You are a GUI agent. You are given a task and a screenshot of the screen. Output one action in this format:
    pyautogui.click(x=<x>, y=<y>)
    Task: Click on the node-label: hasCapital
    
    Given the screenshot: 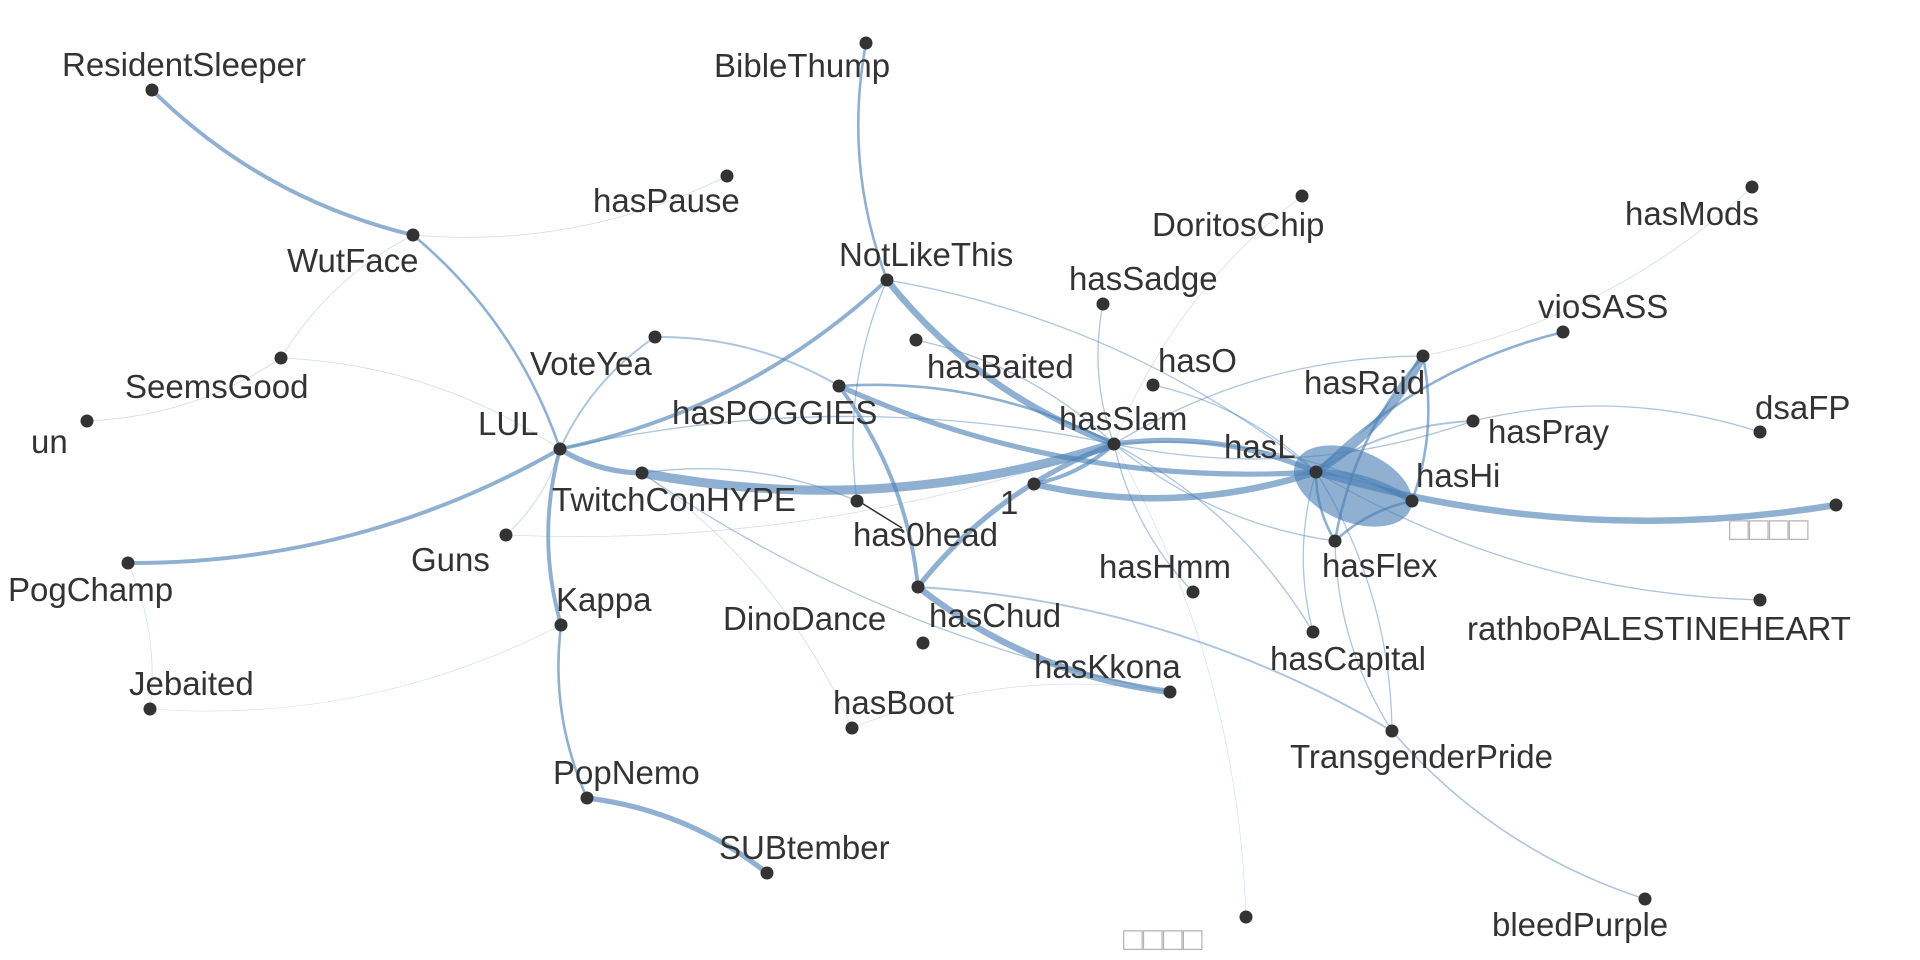 What is the action you would take?
    pyautogui.click(x=1348, y=658)
    